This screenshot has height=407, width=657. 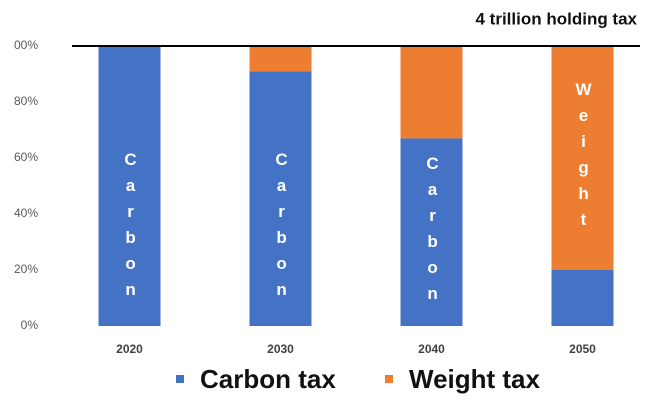 I want to click on y-tick-label: 40%, so click(x=26, y=213).